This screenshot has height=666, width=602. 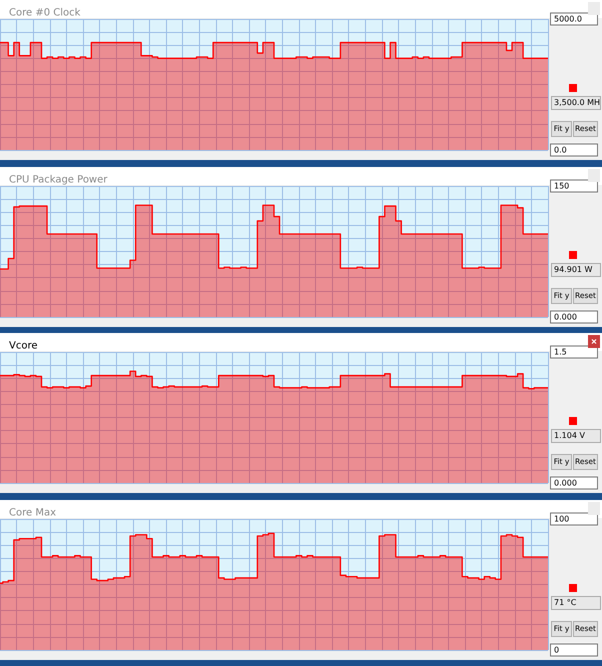 I want to click on y-tick-label: 0.0, so click(x=560, y=150).